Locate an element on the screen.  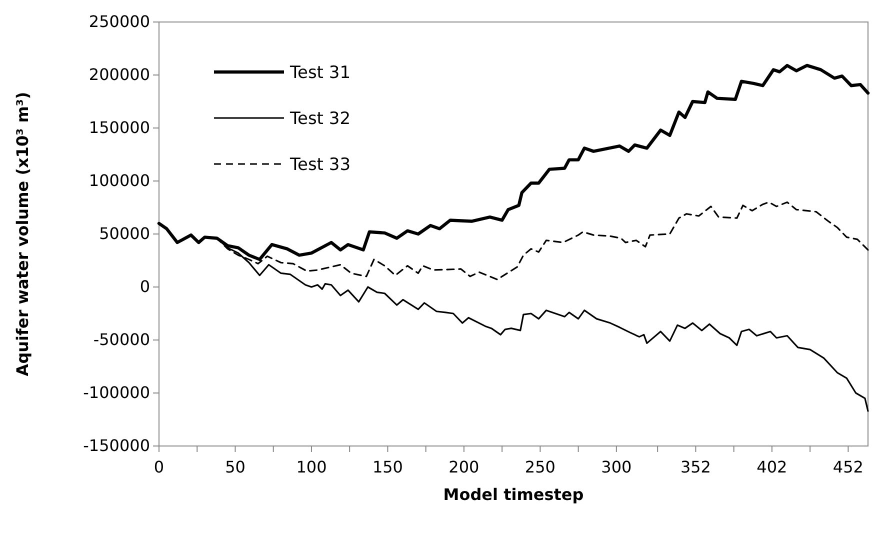
y-tick-label: -100000 is located at coordinates (116, 392).